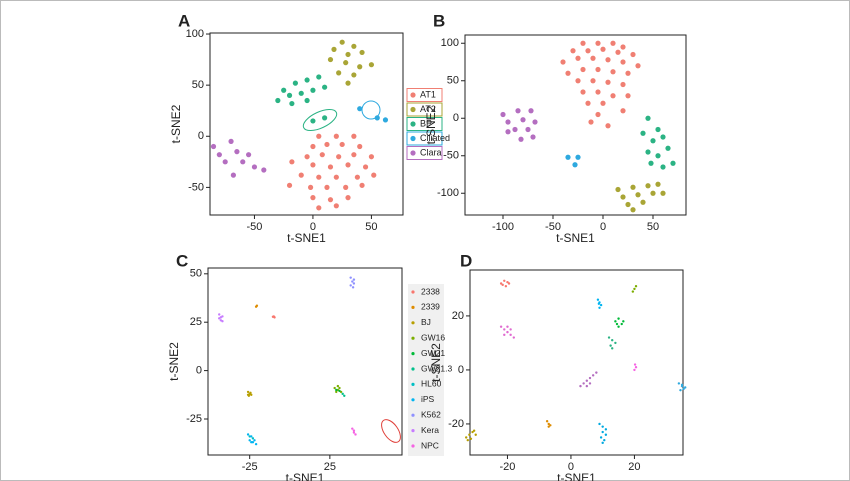 The height and width of the screenshot is (481, 850). Describe the element at coordinates (603, 227) in the screenshot. I see `x-tick-label: 0` at that location.